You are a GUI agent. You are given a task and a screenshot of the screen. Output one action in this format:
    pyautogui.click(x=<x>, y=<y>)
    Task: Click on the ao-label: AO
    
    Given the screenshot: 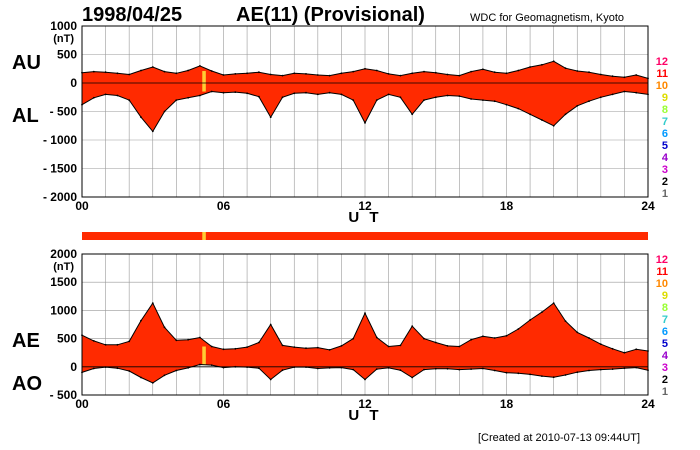 What is the action you would take?
    pyautogui.click(x=27, y=384)
    